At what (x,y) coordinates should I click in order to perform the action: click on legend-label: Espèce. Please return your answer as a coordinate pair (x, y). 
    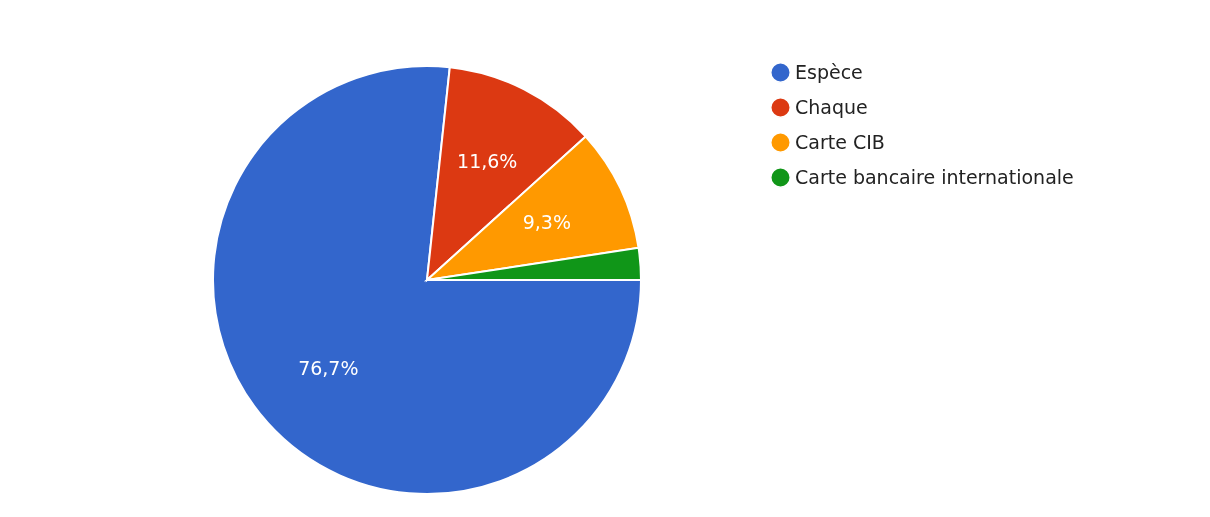
    Looking at the image, I should click on (829, 71).